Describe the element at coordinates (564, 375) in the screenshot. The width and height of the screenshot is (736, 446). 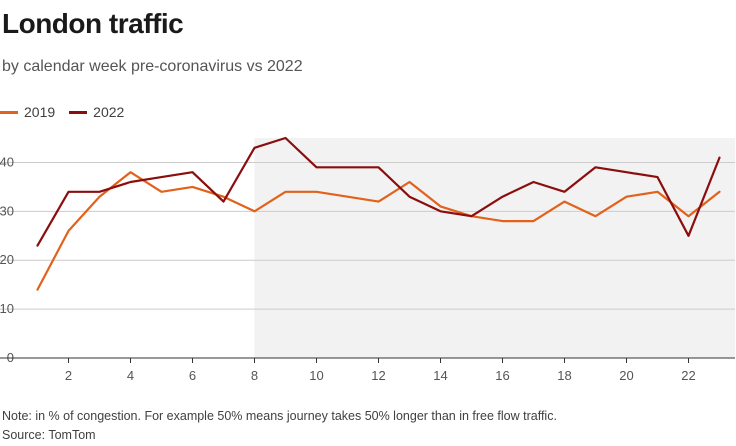
I see `x-tick-label-18: 18` at that location.